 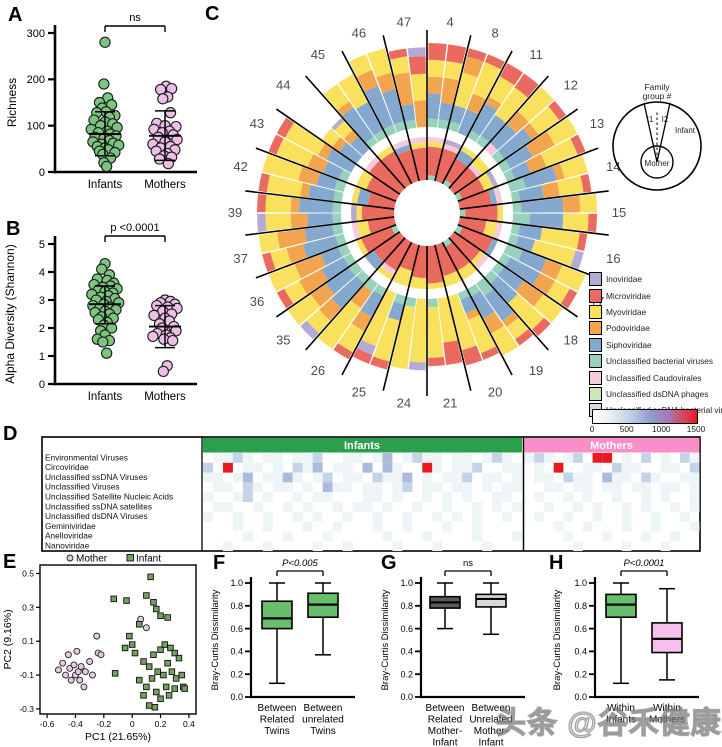 I want to click on panel-h-label: H, so click(x=556, y=563).